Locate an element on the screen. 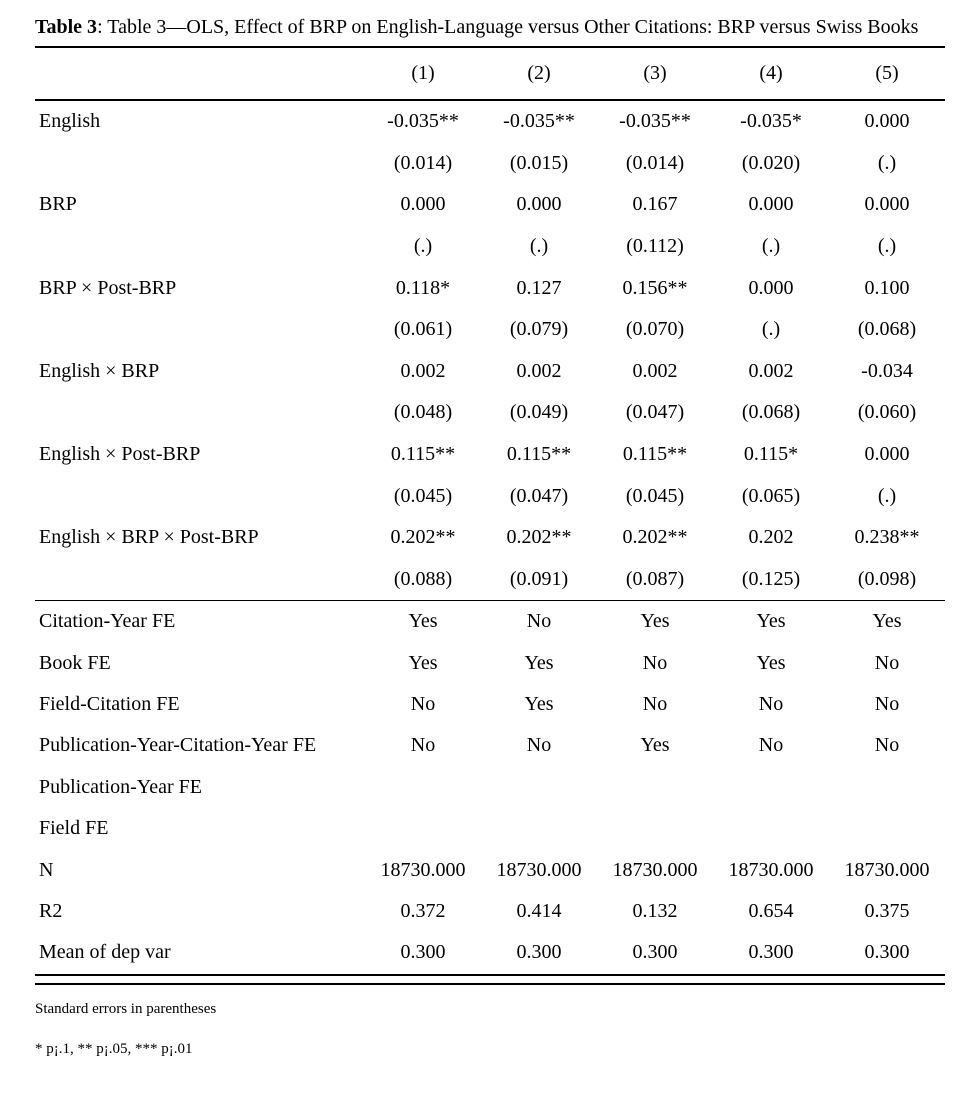 The image size is (976, 1106). coefficient-row: BRP 0.000 0.000 0.167 0.000 0.000 is located at coordinates (490, 205).